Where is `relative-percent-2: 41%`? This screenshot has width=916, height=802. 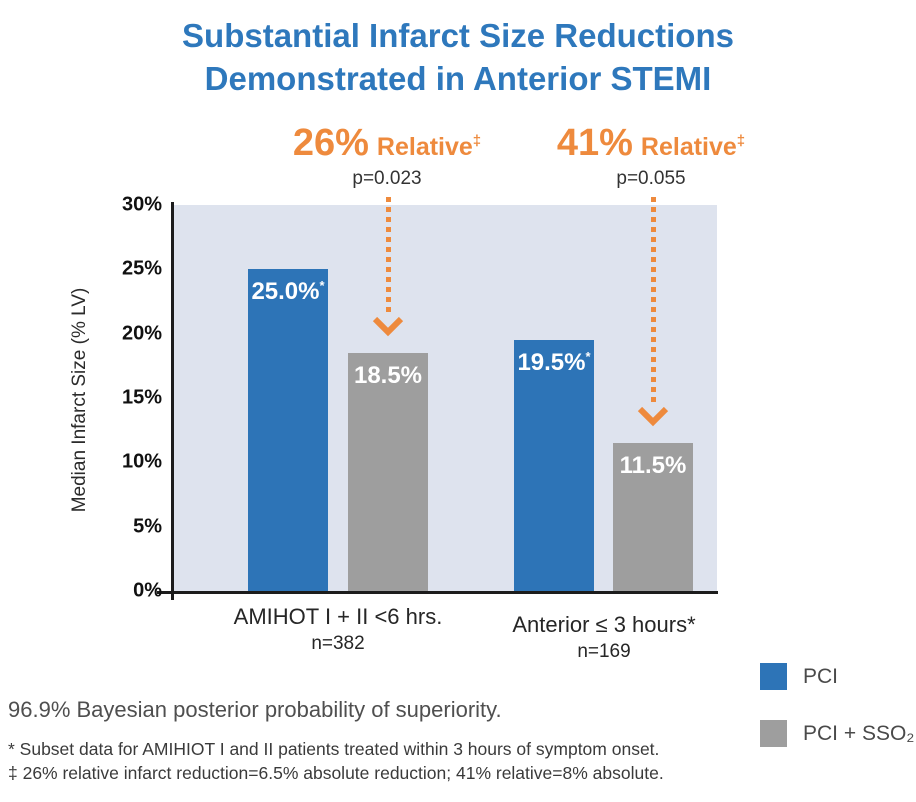
relative-percent-2: 41% is located at coordinates (594, 143).